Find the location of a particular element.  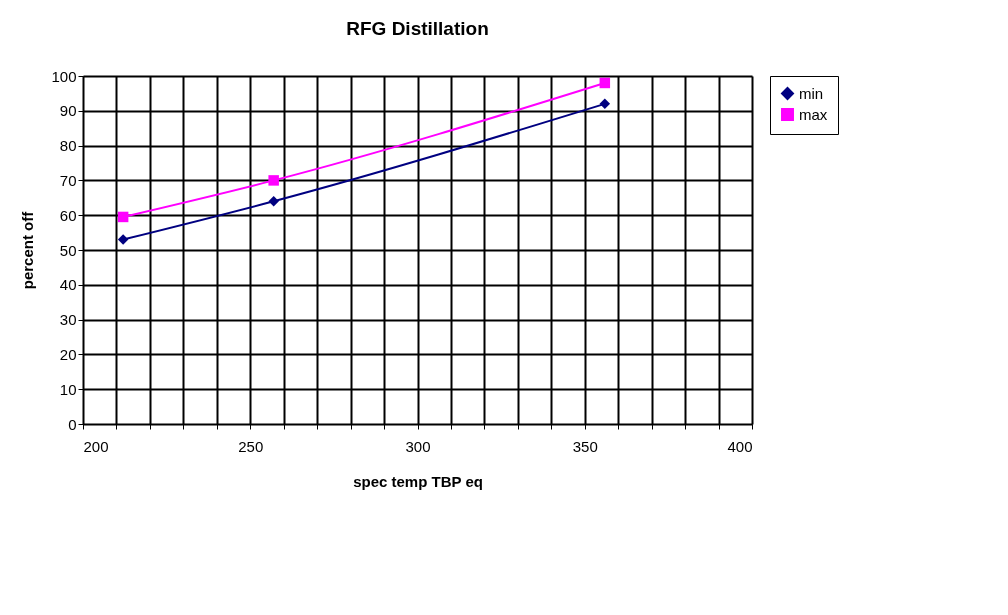

legend-label: min is located at coordinates (811, 93).